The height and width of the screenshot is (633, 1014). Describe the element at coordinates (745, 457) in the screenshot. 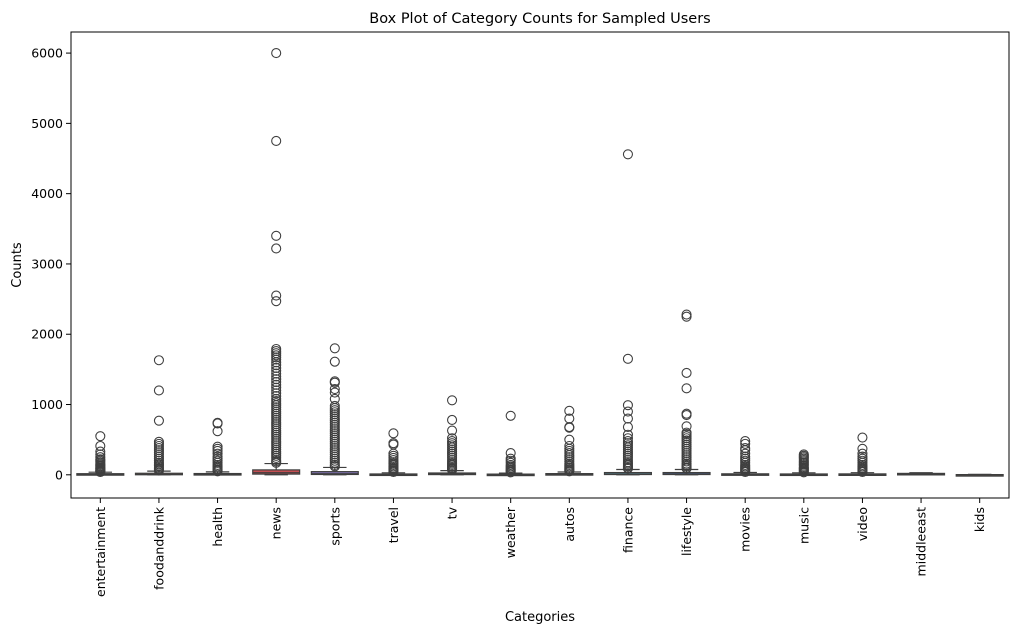

I see `box-movies` at that location.